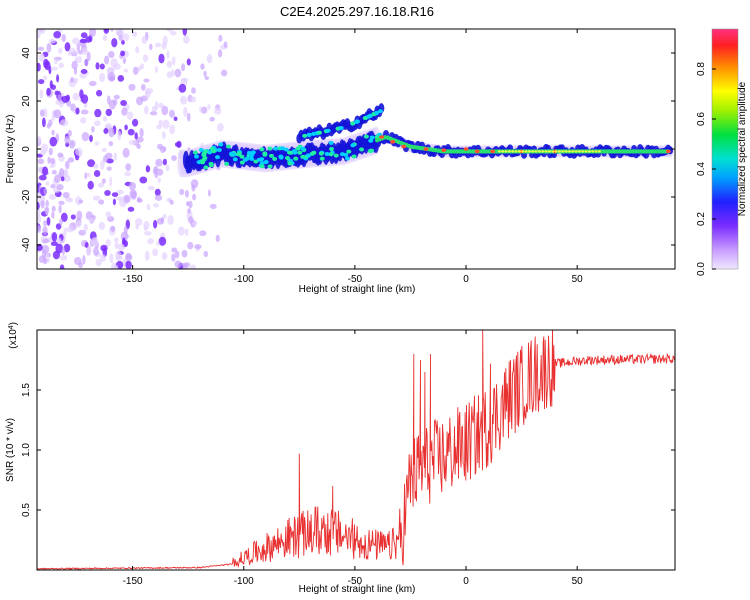 This screenshot has width=750, height=600. What do you see at coordinates (357, 289) in the screenshot?
I see `spectrogram-x-axis-label: Height of straight line (km)` at bounding box center [357, 289].